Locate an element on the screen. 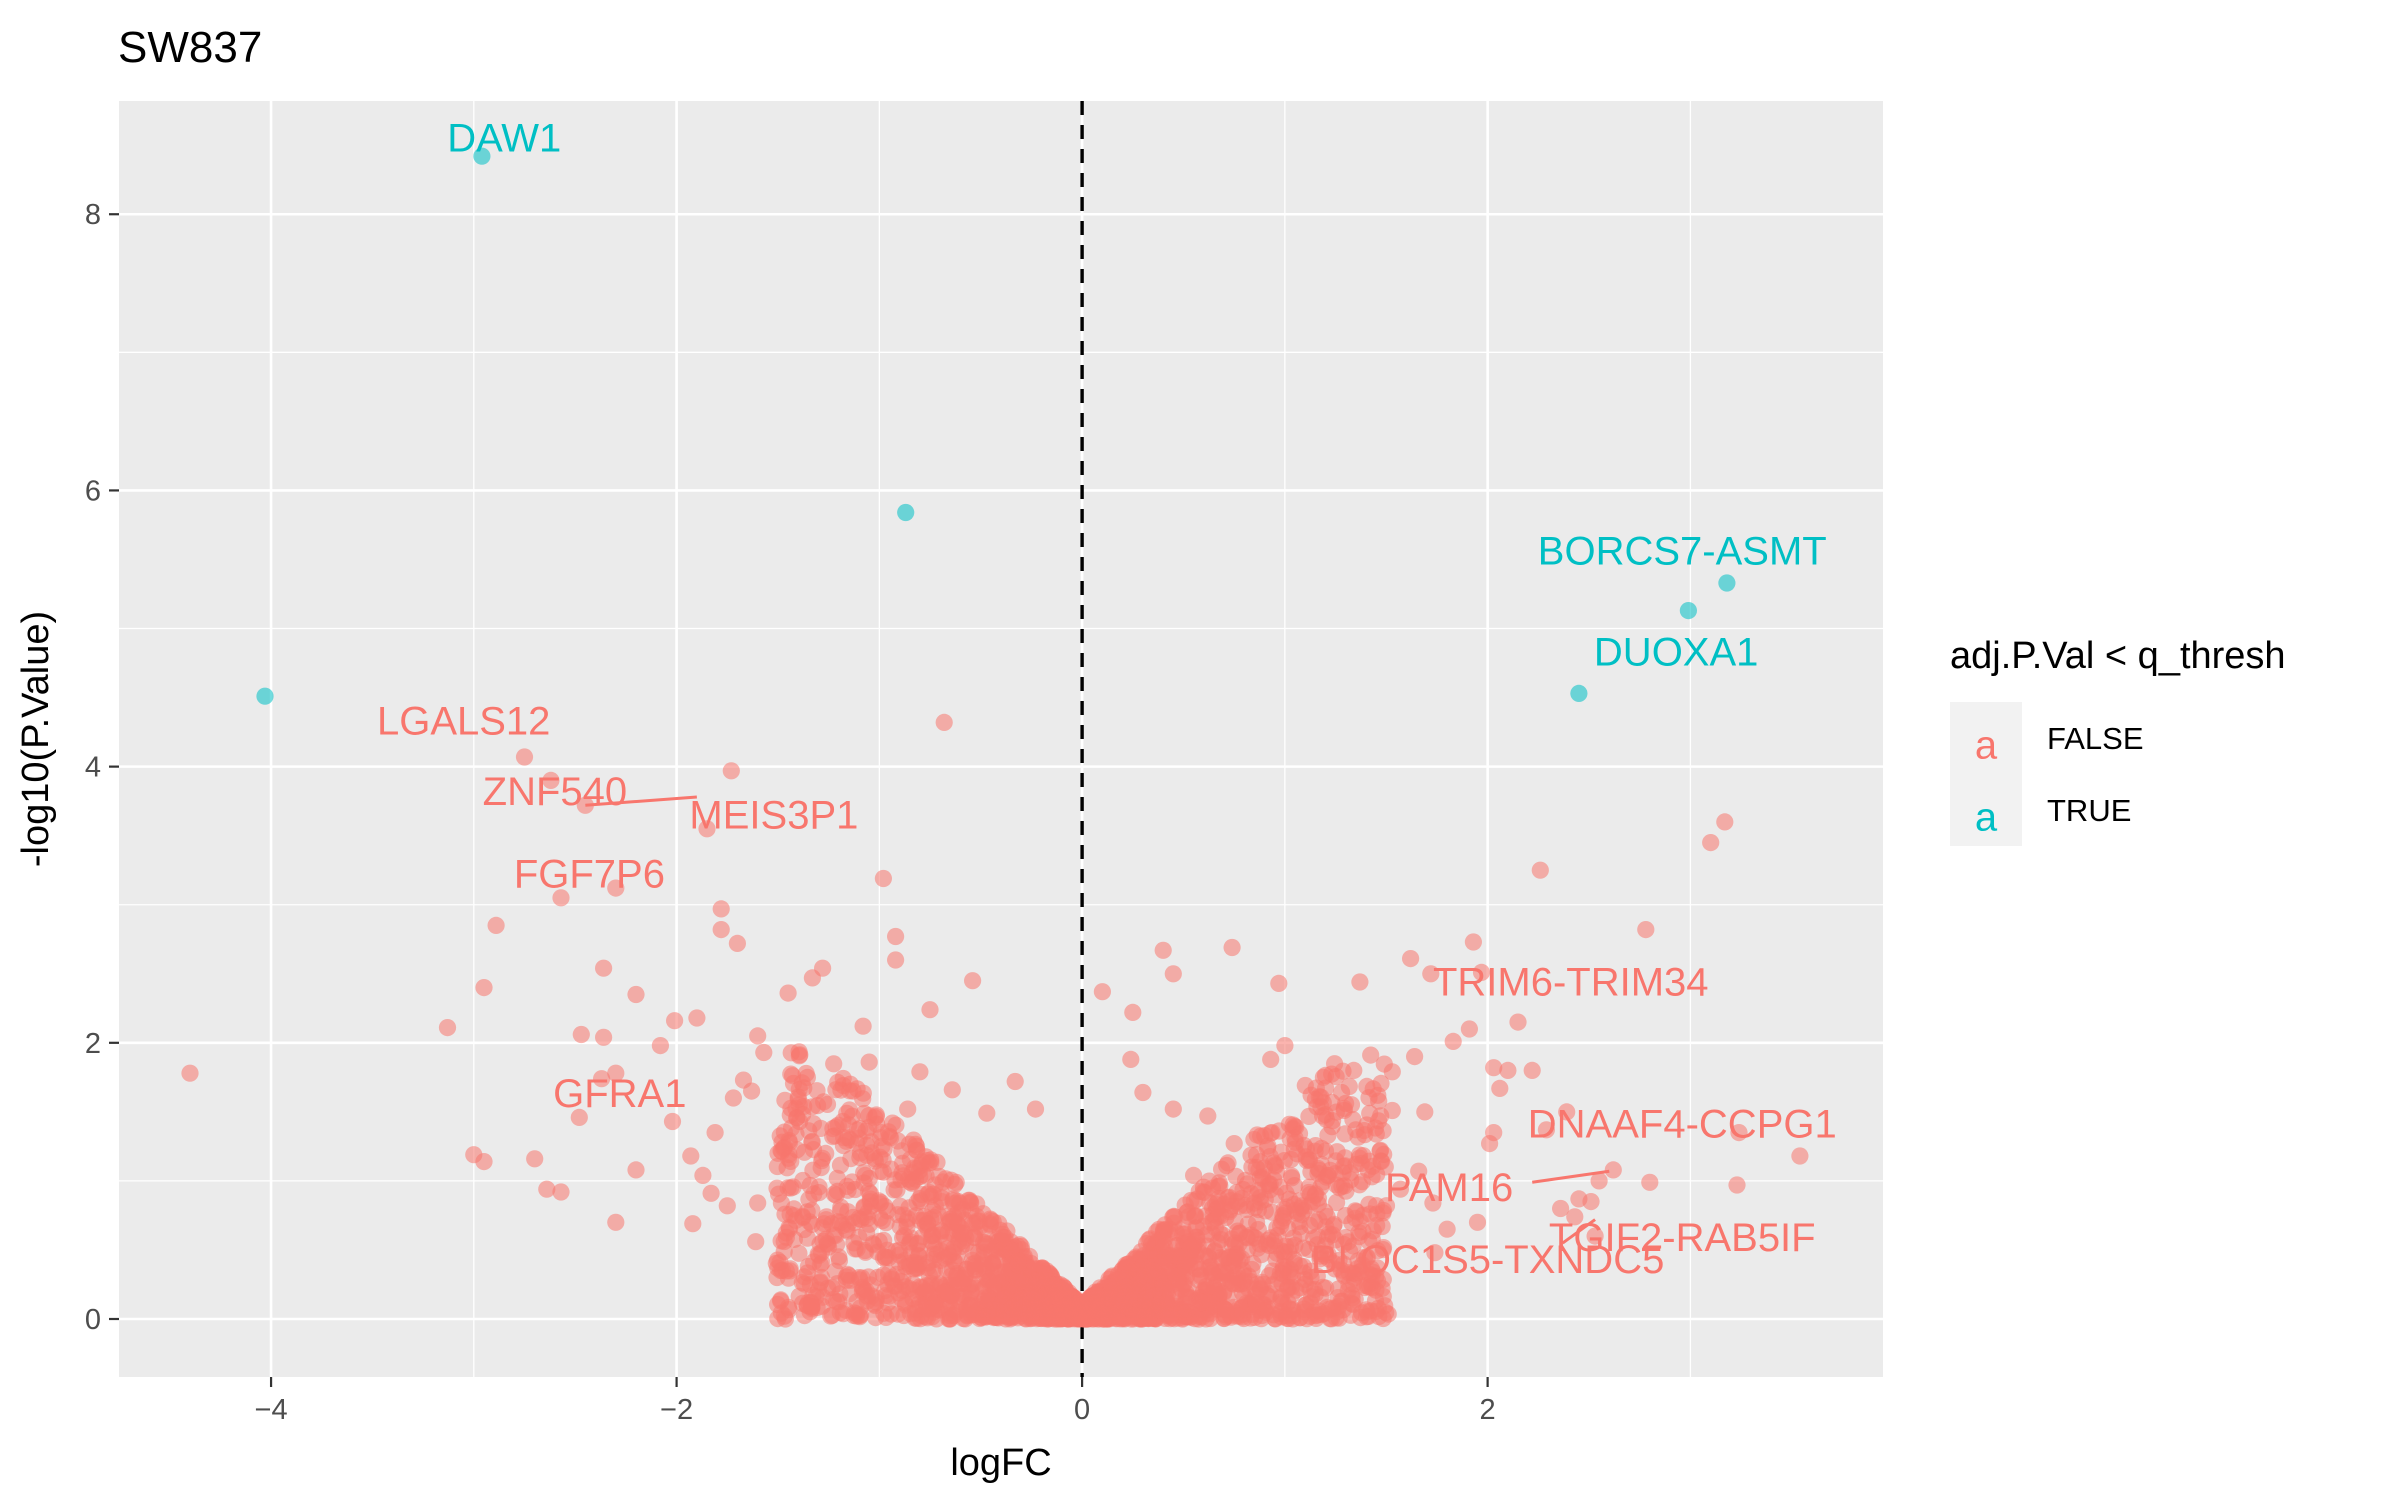 This screenshot has width=2400, height=1500. point-label: FGF7P6 is located at coordinates (589, 875).